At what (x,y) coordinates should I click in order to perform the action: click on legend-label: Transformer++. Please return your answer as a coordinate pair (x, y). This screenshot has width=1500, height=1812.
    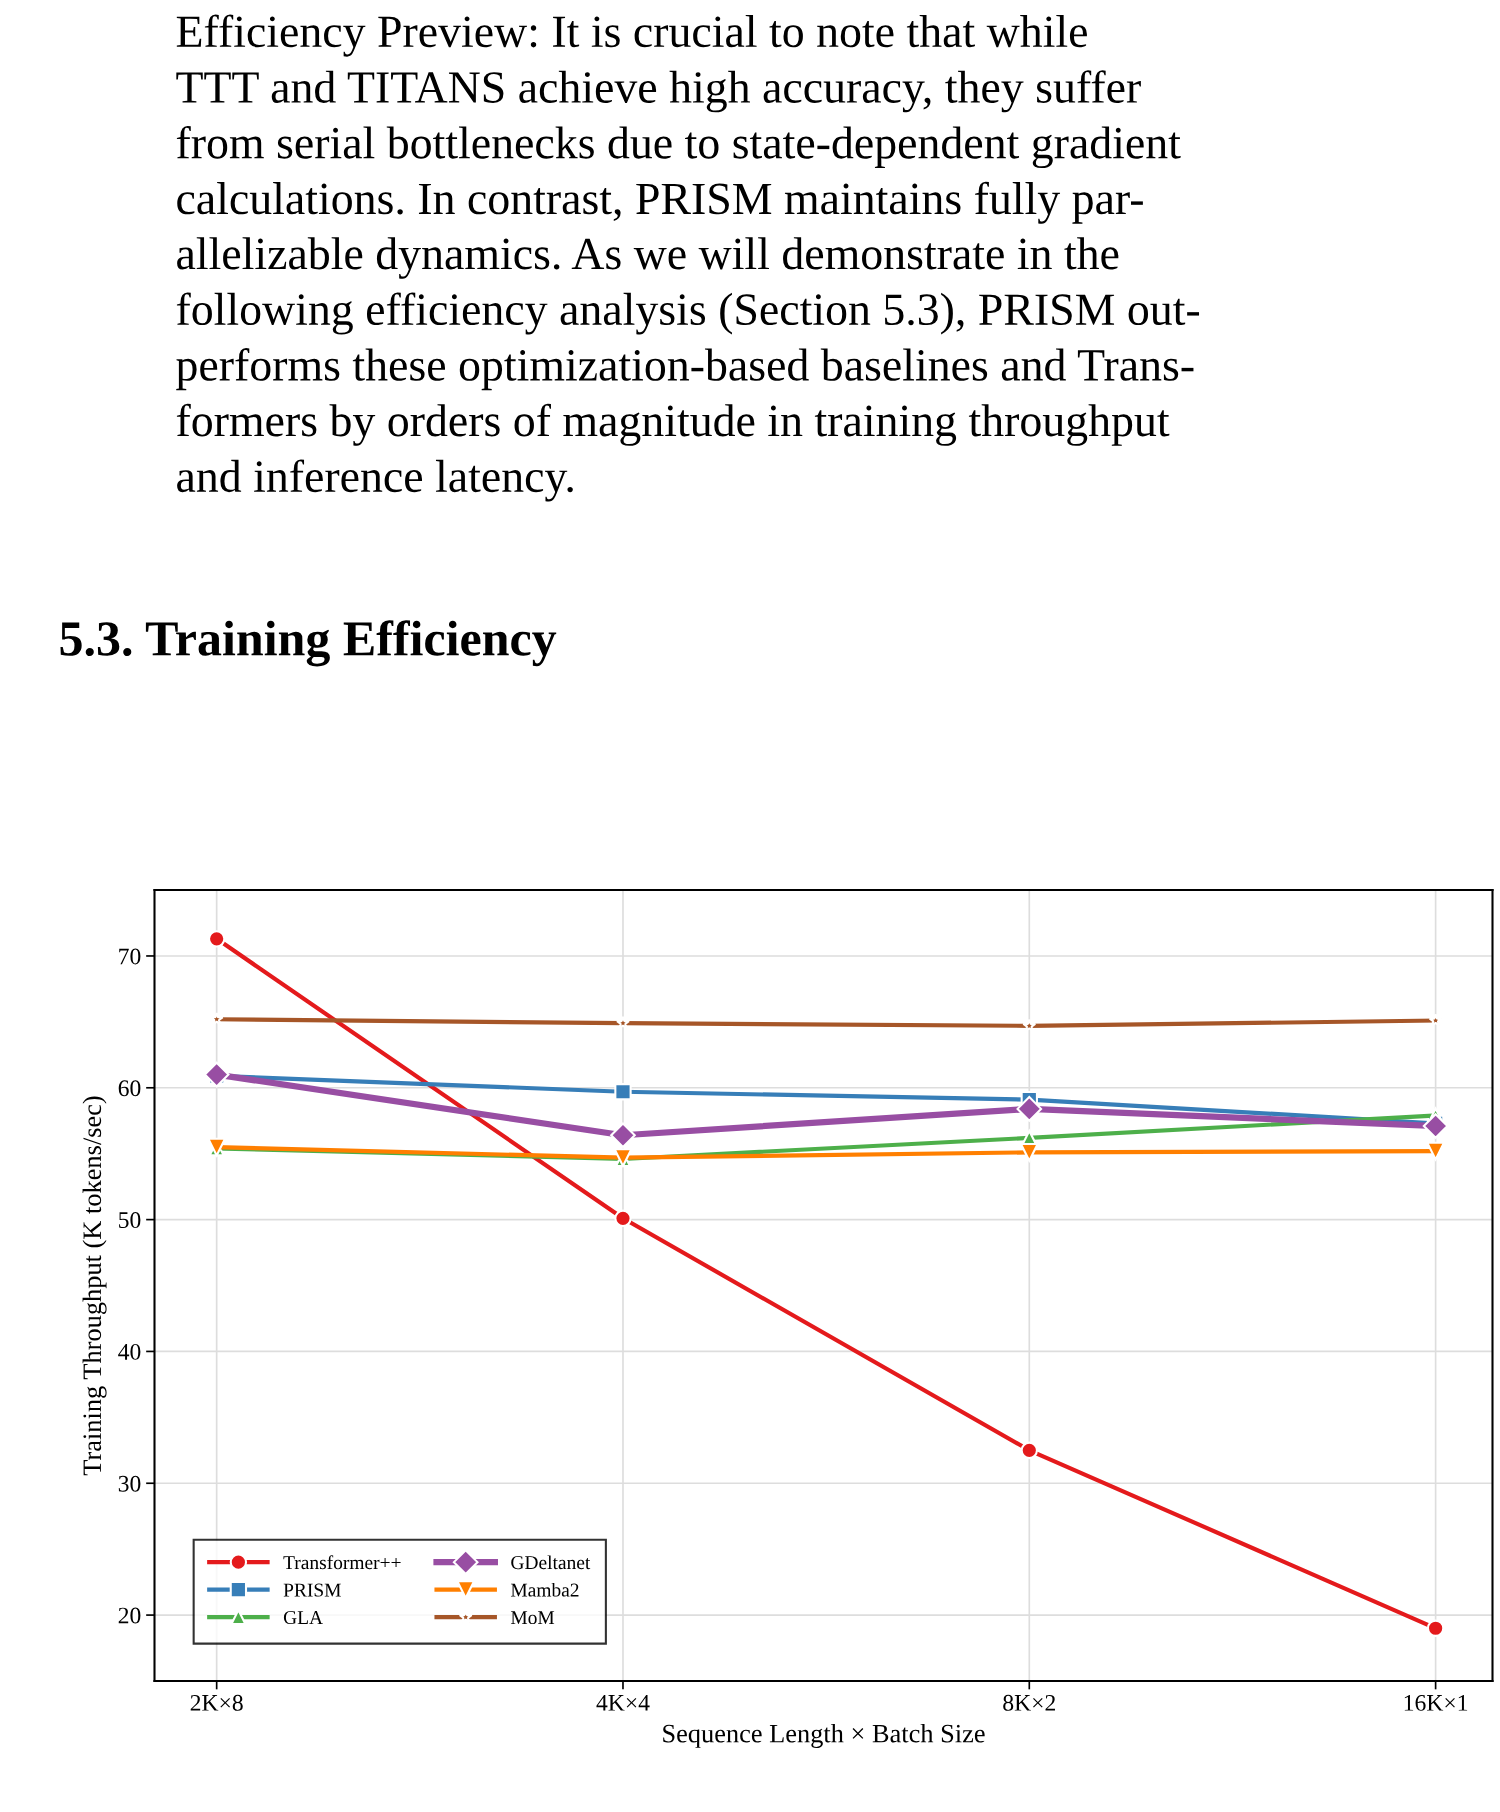
    Looking at the image, I should click on (342, 1562).